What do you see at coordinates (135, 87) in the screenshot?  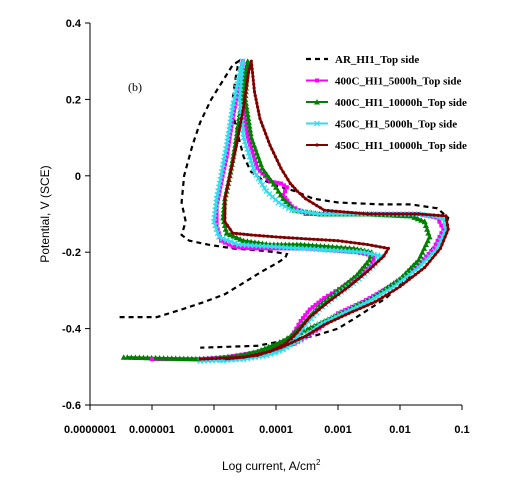 I see `panel-label: (b)` at bounding box center [135, 87].